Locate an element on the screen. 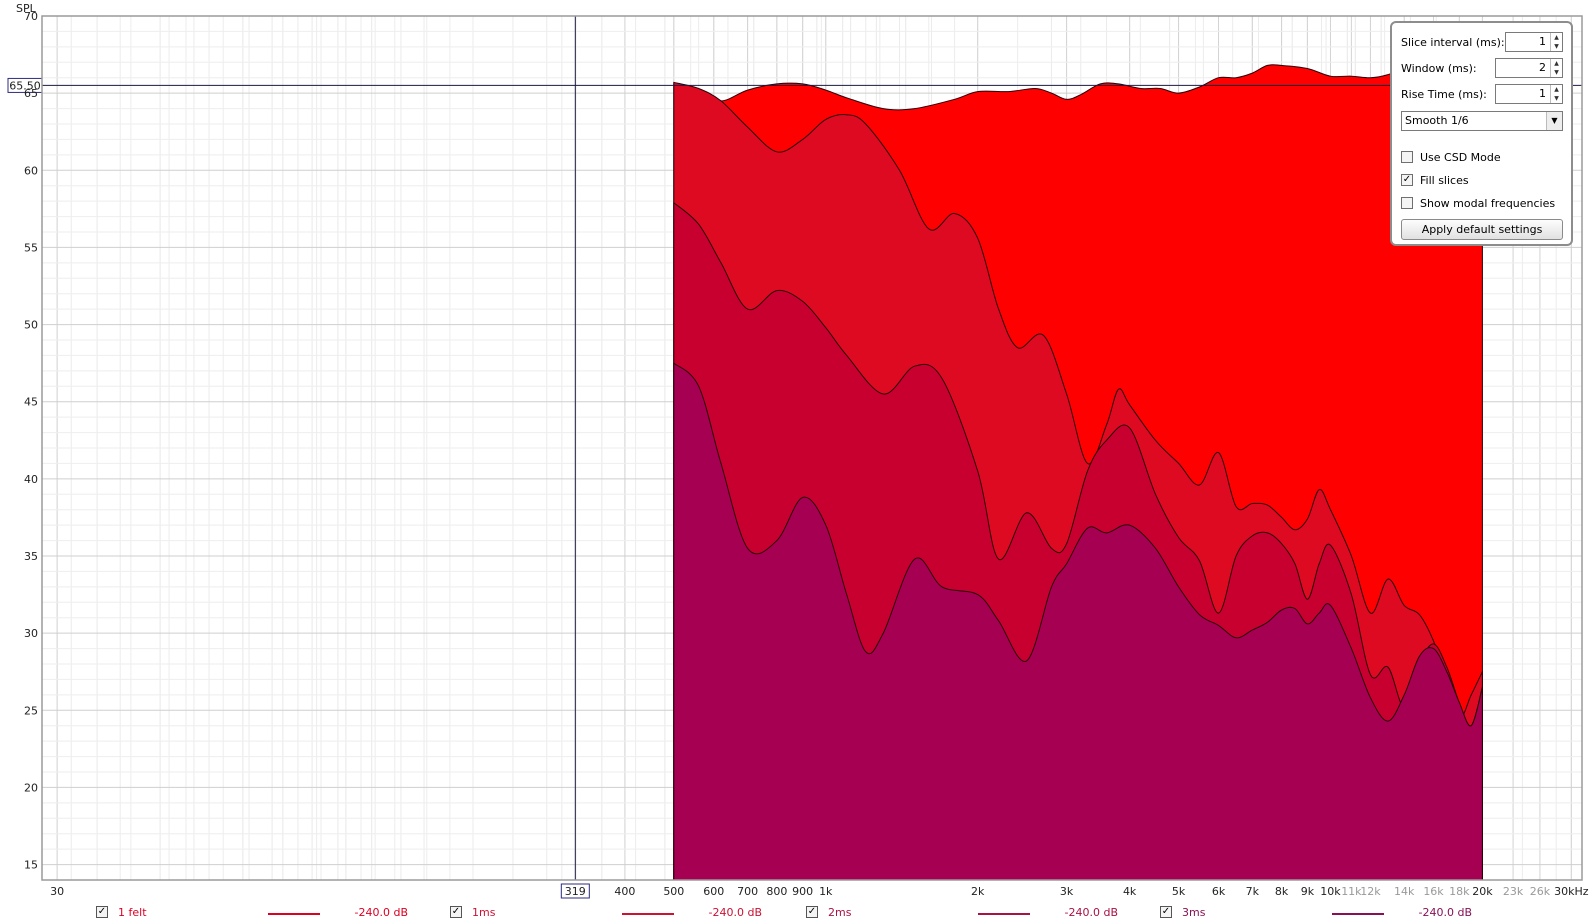 Image resolution: width=1592 pixels, height=924 pixels. cursor-x-readout: 319 is located at coordinates (575, 891).